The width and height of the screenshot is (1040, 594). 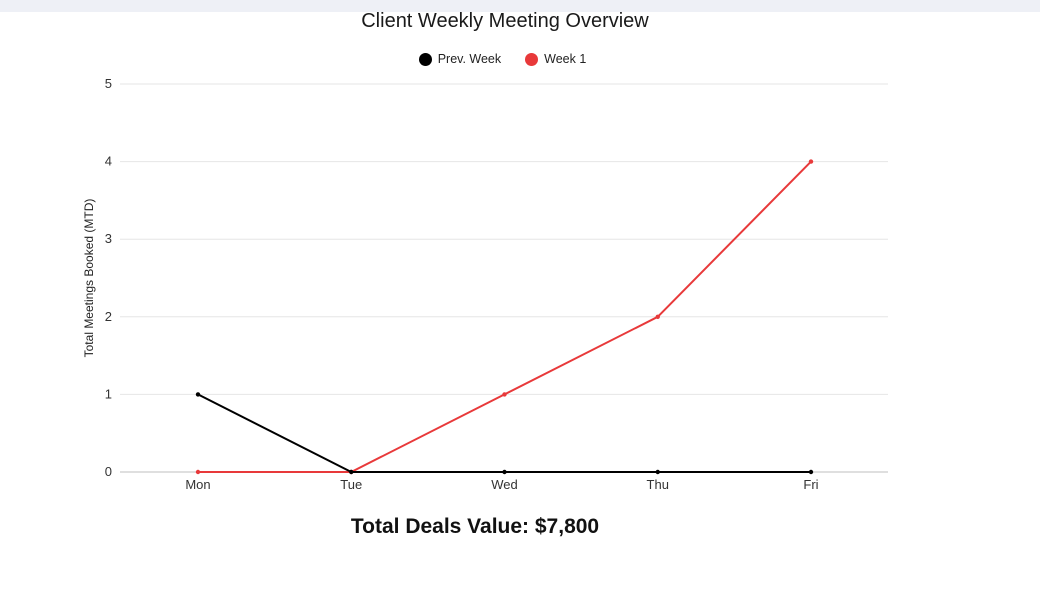 What do you see at coordinates (89, 278) in the screenshot?
I see `y-axis-label: Total Meetings Booked (MTD)` at bounding box center [89, 278].